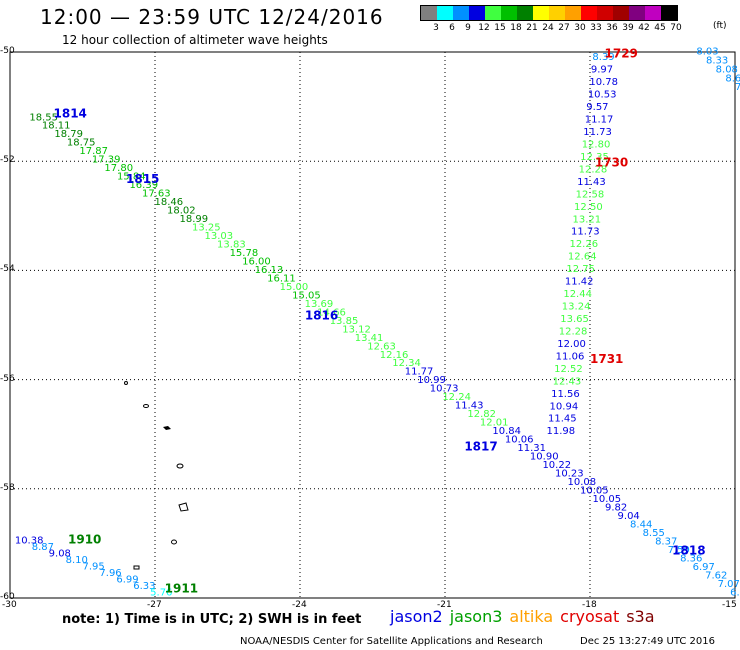 The width and height of the screenshot is (740, 650). I want to click on wave-height-value: 11.43, so click(469, 406).